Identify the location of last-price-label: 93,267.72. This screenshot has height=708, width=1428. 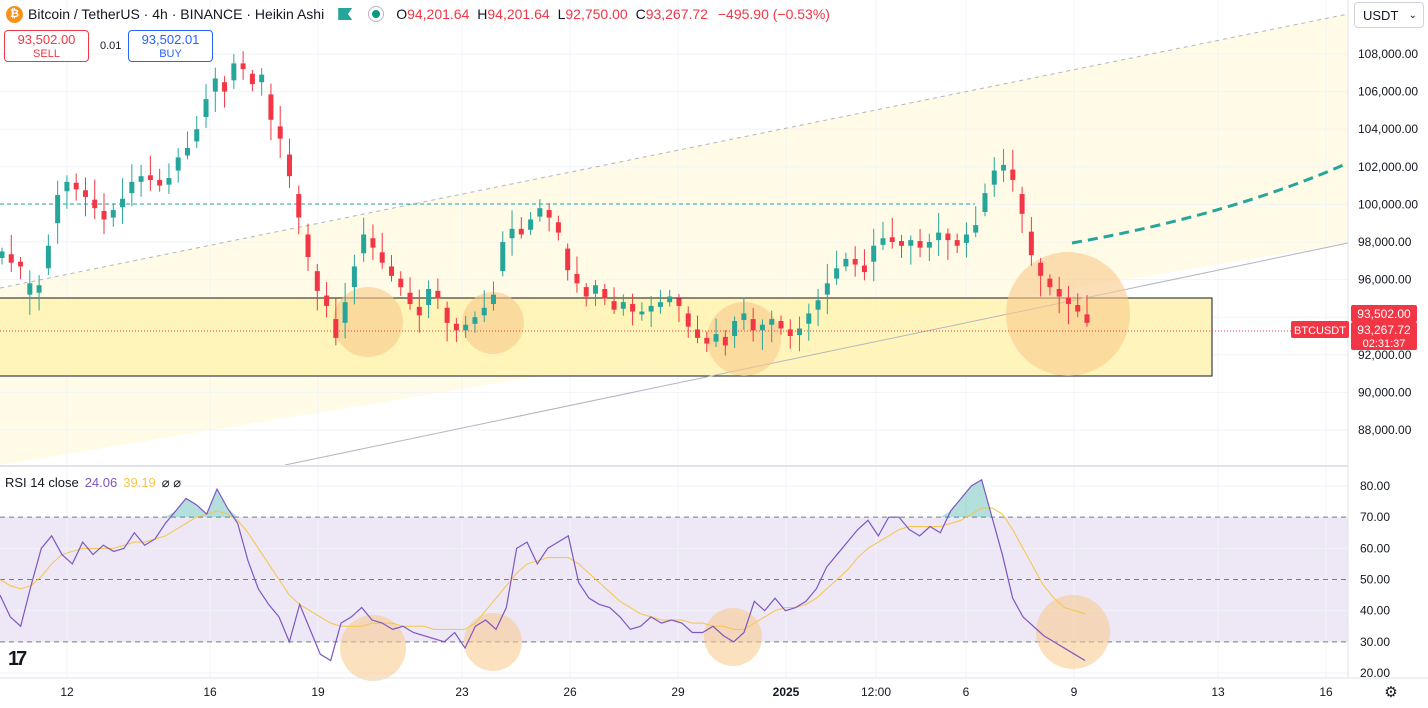
(1384, 330).